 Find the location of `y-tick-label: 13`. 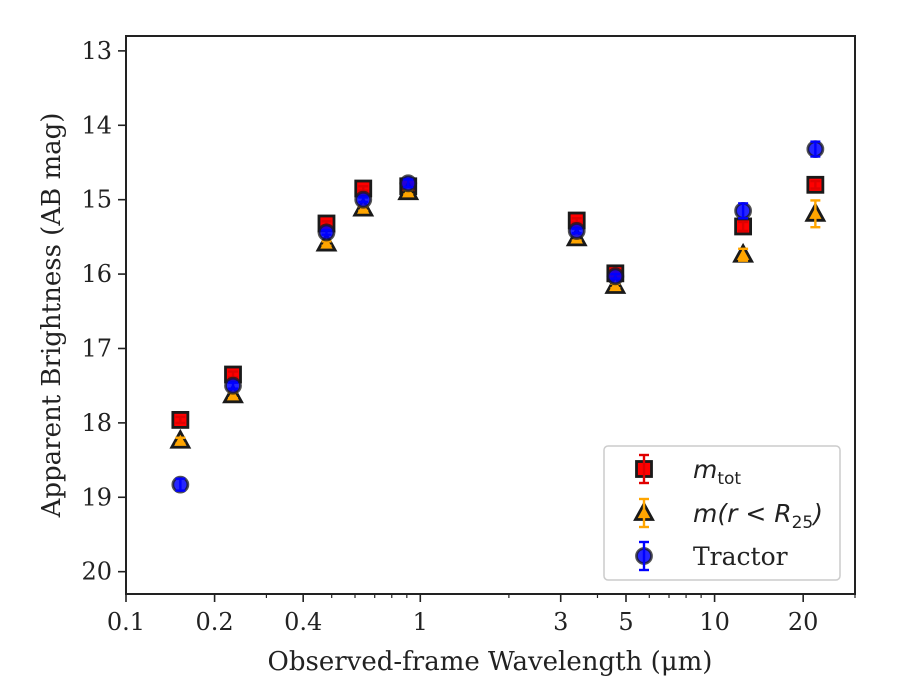

y-tick-label: 13 is located at coordinates (96, 51).